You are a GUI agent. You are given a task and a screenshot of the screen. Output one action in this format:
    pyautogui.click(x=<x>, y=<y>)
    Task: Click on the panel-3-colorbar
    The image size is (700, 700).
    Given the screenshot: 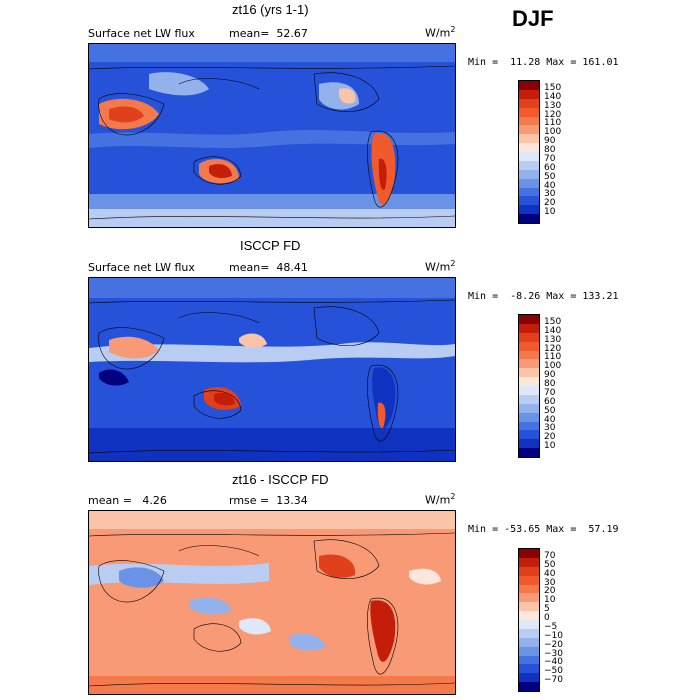 What is the action you would take?
    pyautogui.click(x=529, y=620)
    